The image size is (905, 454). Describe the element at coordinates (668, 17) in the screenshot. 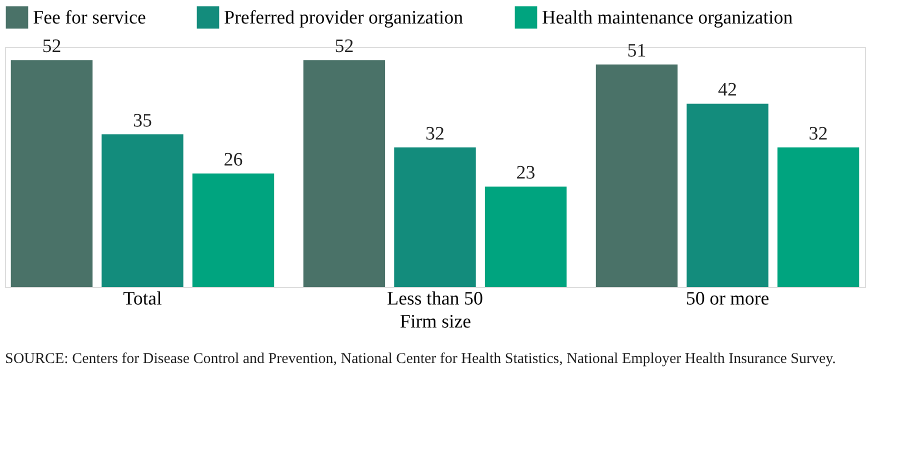

I see `legend-label: Health maintenance organization` at that location.